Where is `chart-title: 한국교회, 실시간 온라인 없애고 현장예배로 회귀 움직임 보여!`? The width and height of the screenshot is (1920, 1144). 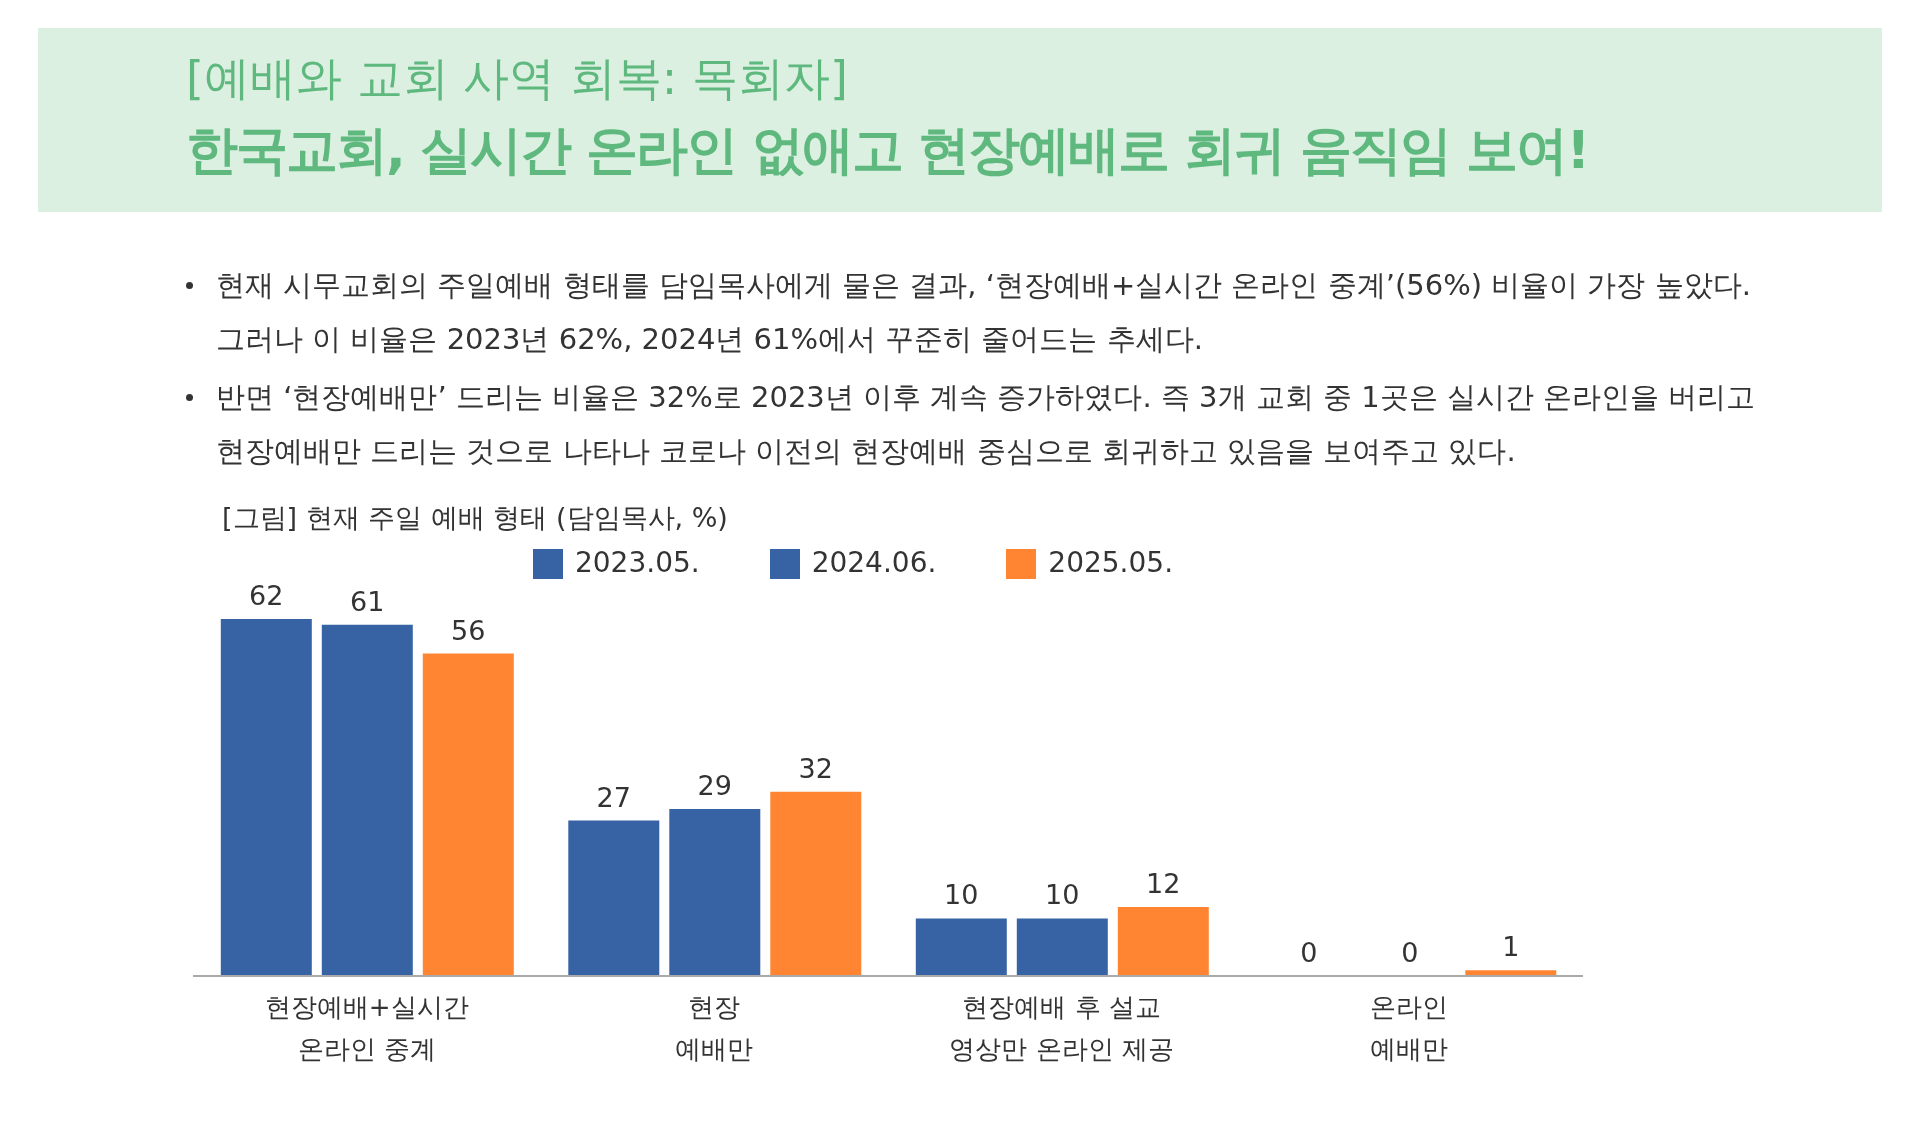
chart-title: 한국교회, 실시간 온라인 없애고 현장예배로 회귀 움직임 보여! is located at coordinates (888, 150).